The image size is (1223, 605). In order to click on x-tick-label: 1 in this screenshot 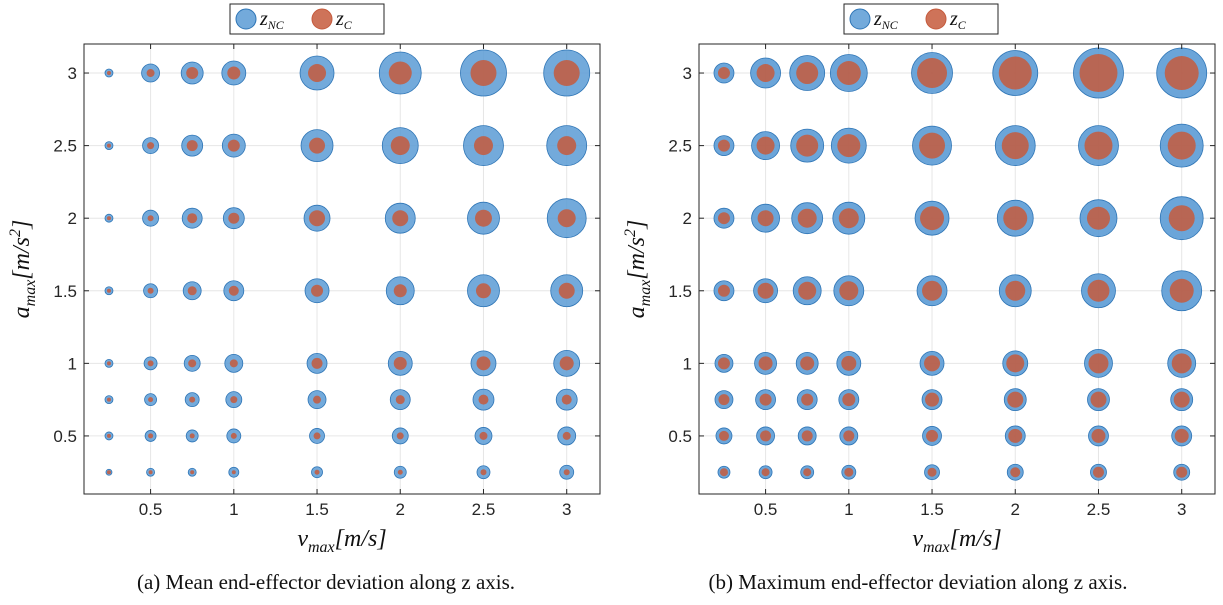, I will do `click(233, 509)`.